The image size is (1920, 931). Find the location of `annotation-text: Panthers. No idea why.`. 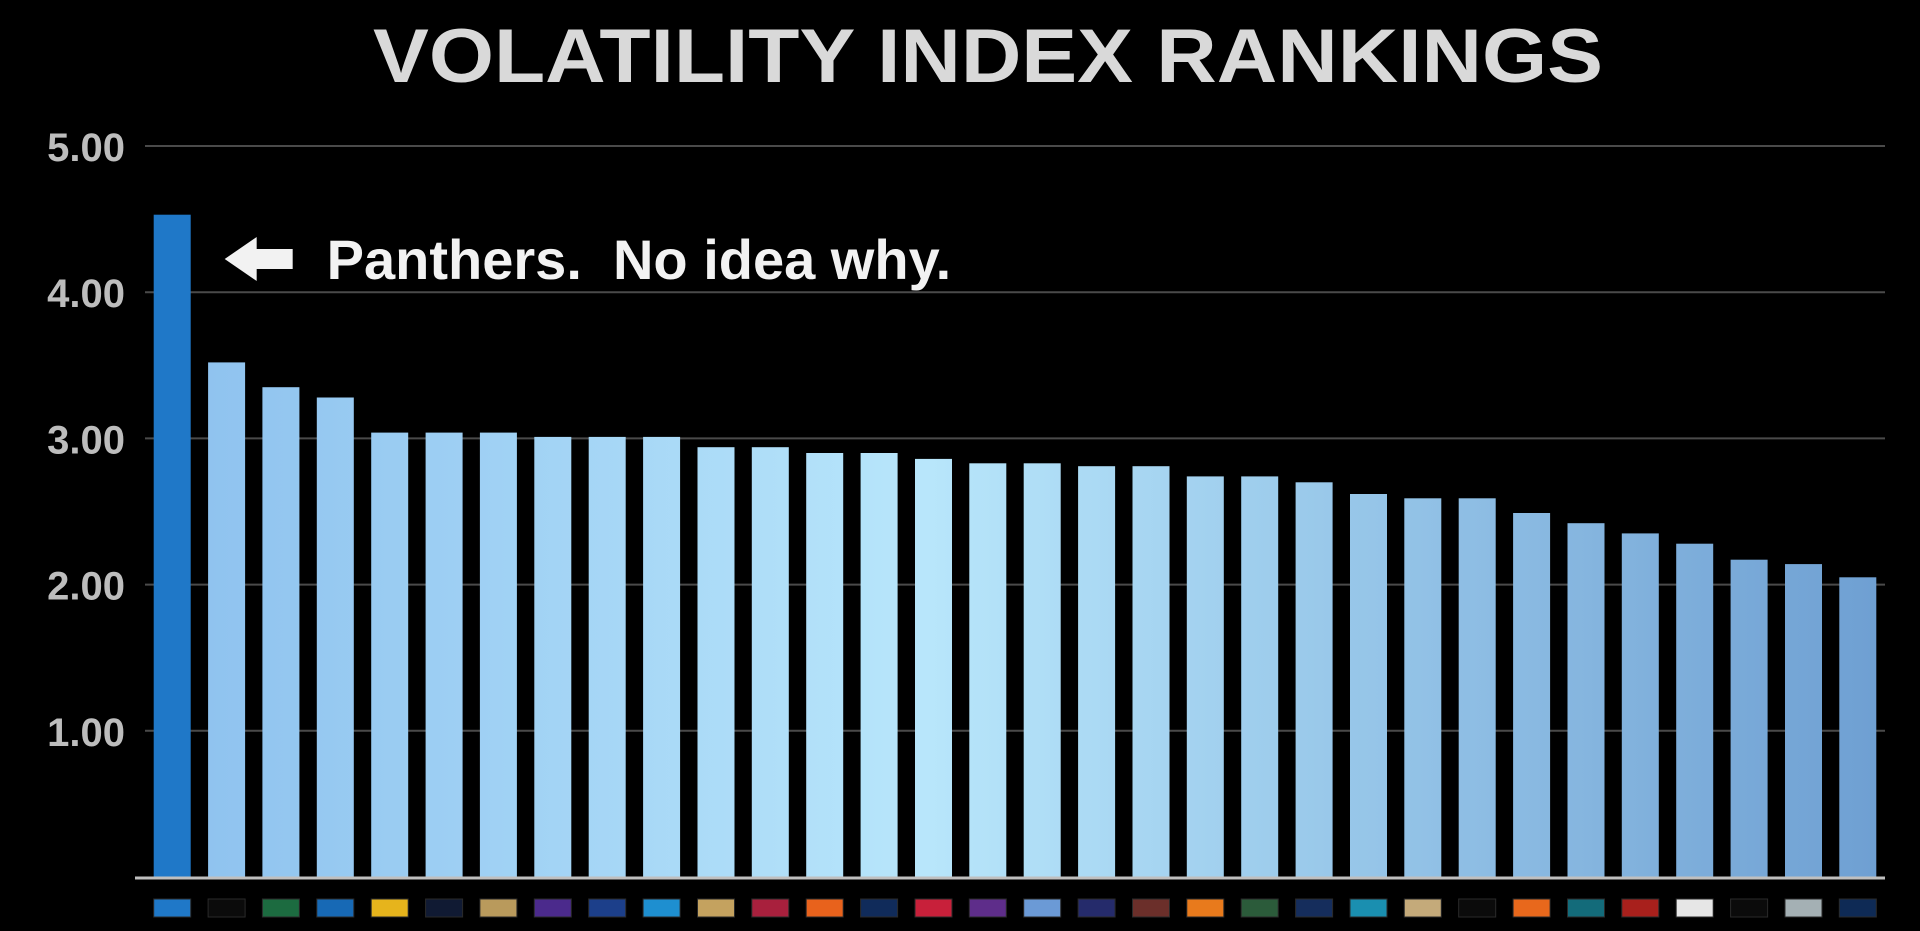

annotation-text: Panthers. No idea why. is located at coordinates (639, 259).